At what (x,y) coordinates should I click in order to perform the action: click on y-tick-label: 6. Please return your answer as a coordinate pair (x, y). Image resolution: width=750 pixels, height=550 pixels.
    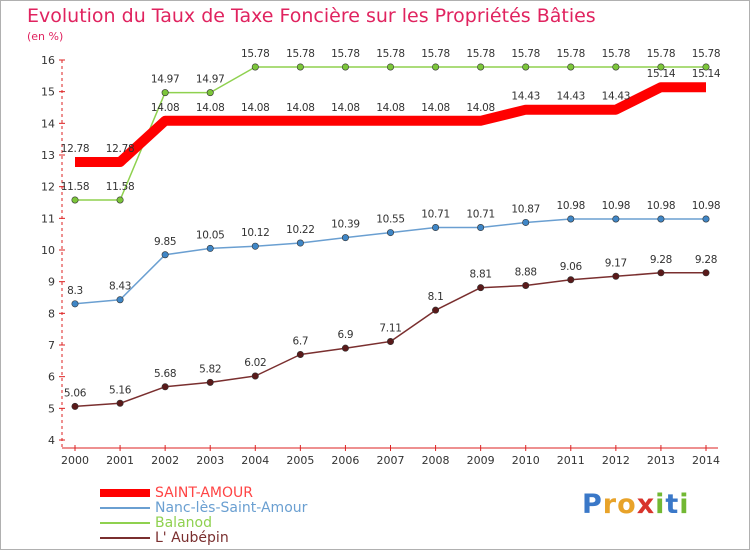
    Looking at the image, I should click on (51, 377).